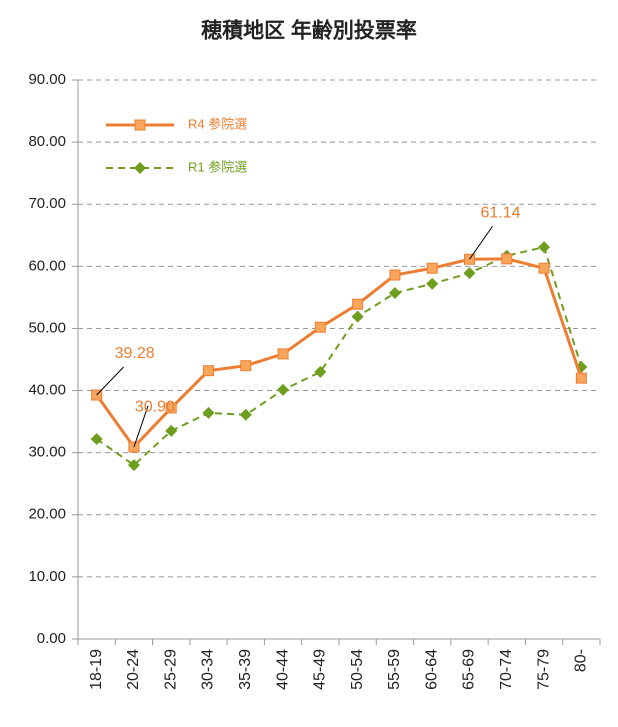 The image size is (618, 727). Describe the element at coordinates (170, 669) in the screenshot. I see `x-tick-label: 25-29` at that location.